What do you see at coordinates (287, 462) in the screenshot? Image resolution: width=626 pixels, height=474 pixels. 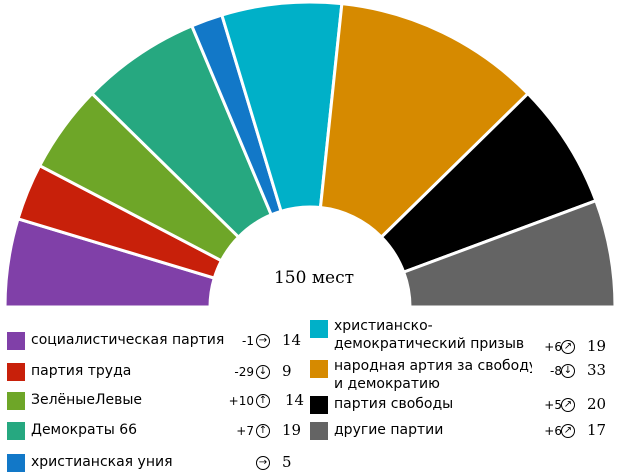 I see `seat-count-label: 5` at bounding box center [287, 462].